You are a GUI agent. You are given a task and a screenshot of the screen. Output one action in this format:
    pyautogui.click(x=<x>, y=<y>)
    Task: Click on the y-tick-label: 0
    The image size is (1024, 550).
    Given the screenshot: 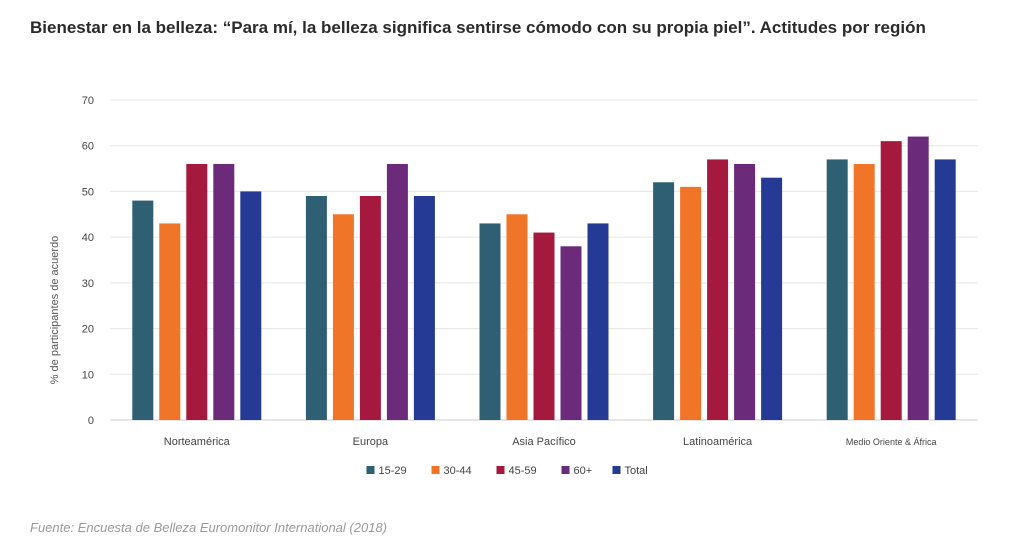 What is the action you would take?
    pyautogui.click(x=91, y=421)
    